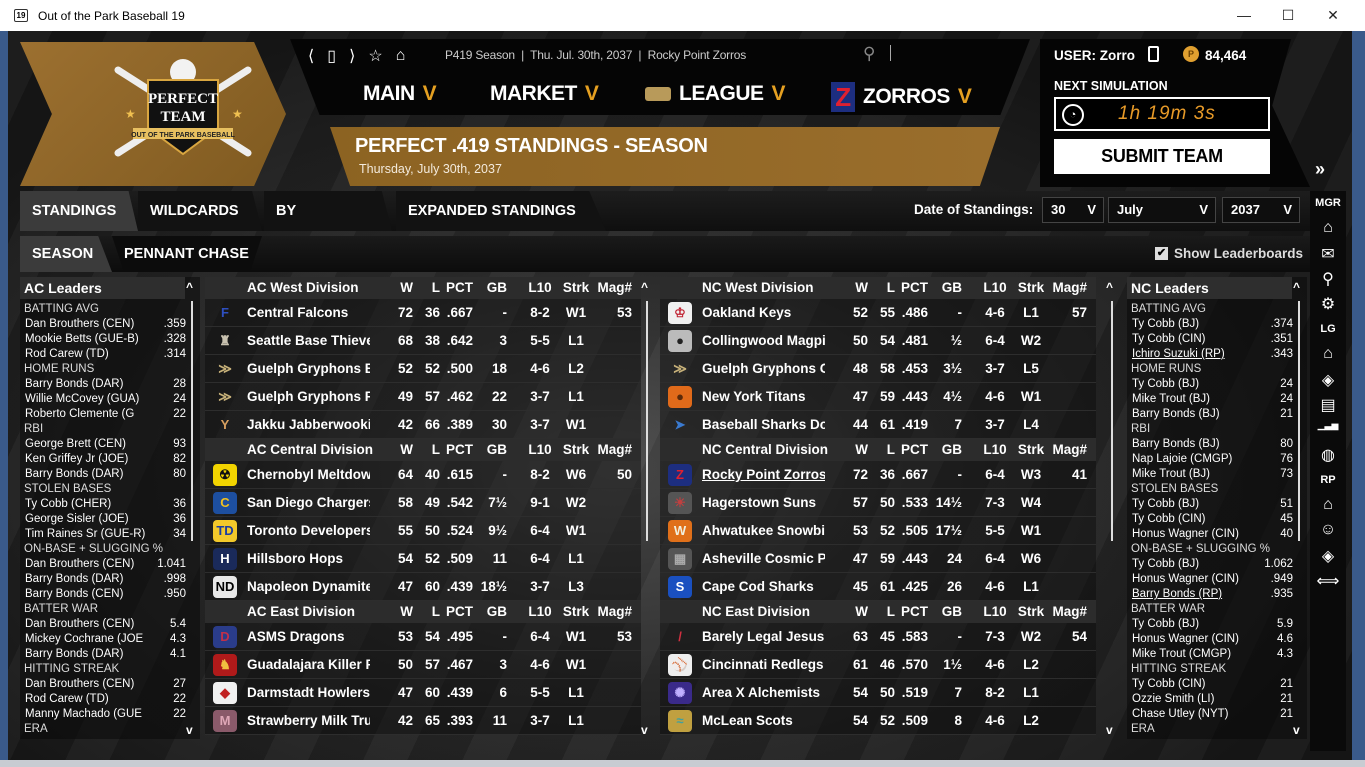  What do you see at coordinates (914, 611) in the screenshot?
I see `column-header-pct: PCT` at bounding box center [914, 611].